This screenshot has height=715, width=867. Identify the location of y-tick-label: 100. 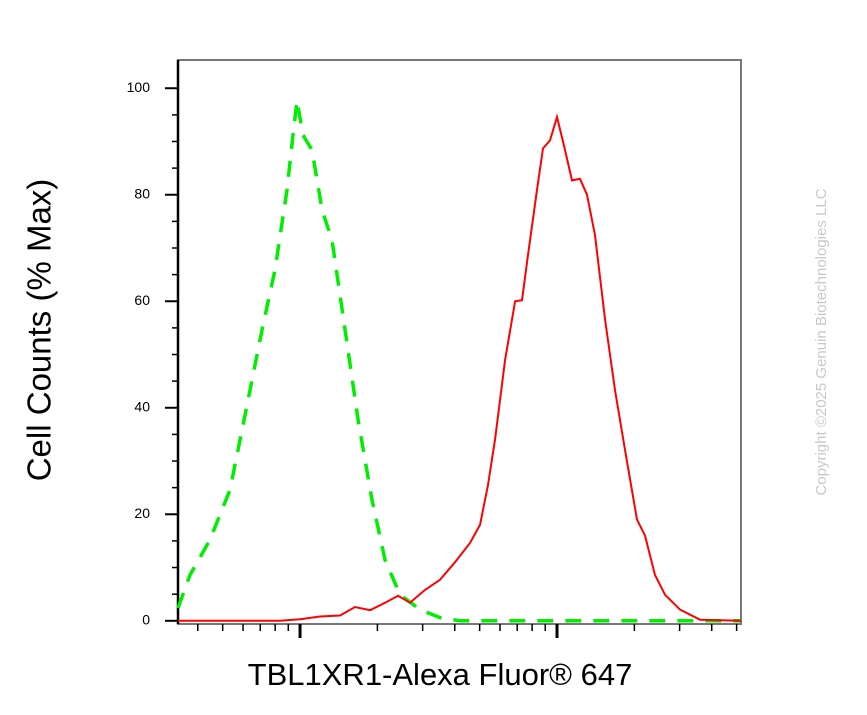
(139, 87).